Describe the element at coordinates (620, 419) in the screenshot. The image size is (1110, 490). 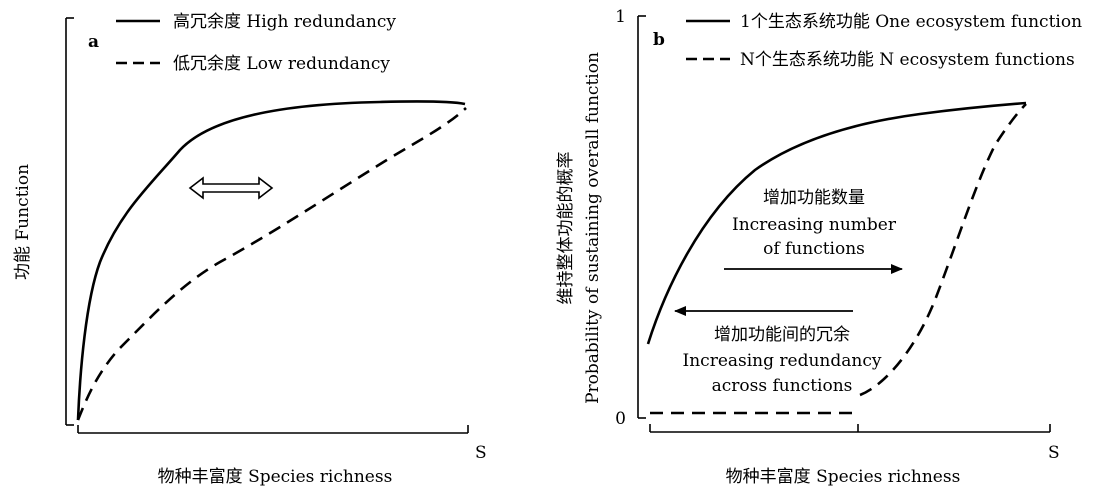
I see `panel-b-y-tick-0: 0` at that location.